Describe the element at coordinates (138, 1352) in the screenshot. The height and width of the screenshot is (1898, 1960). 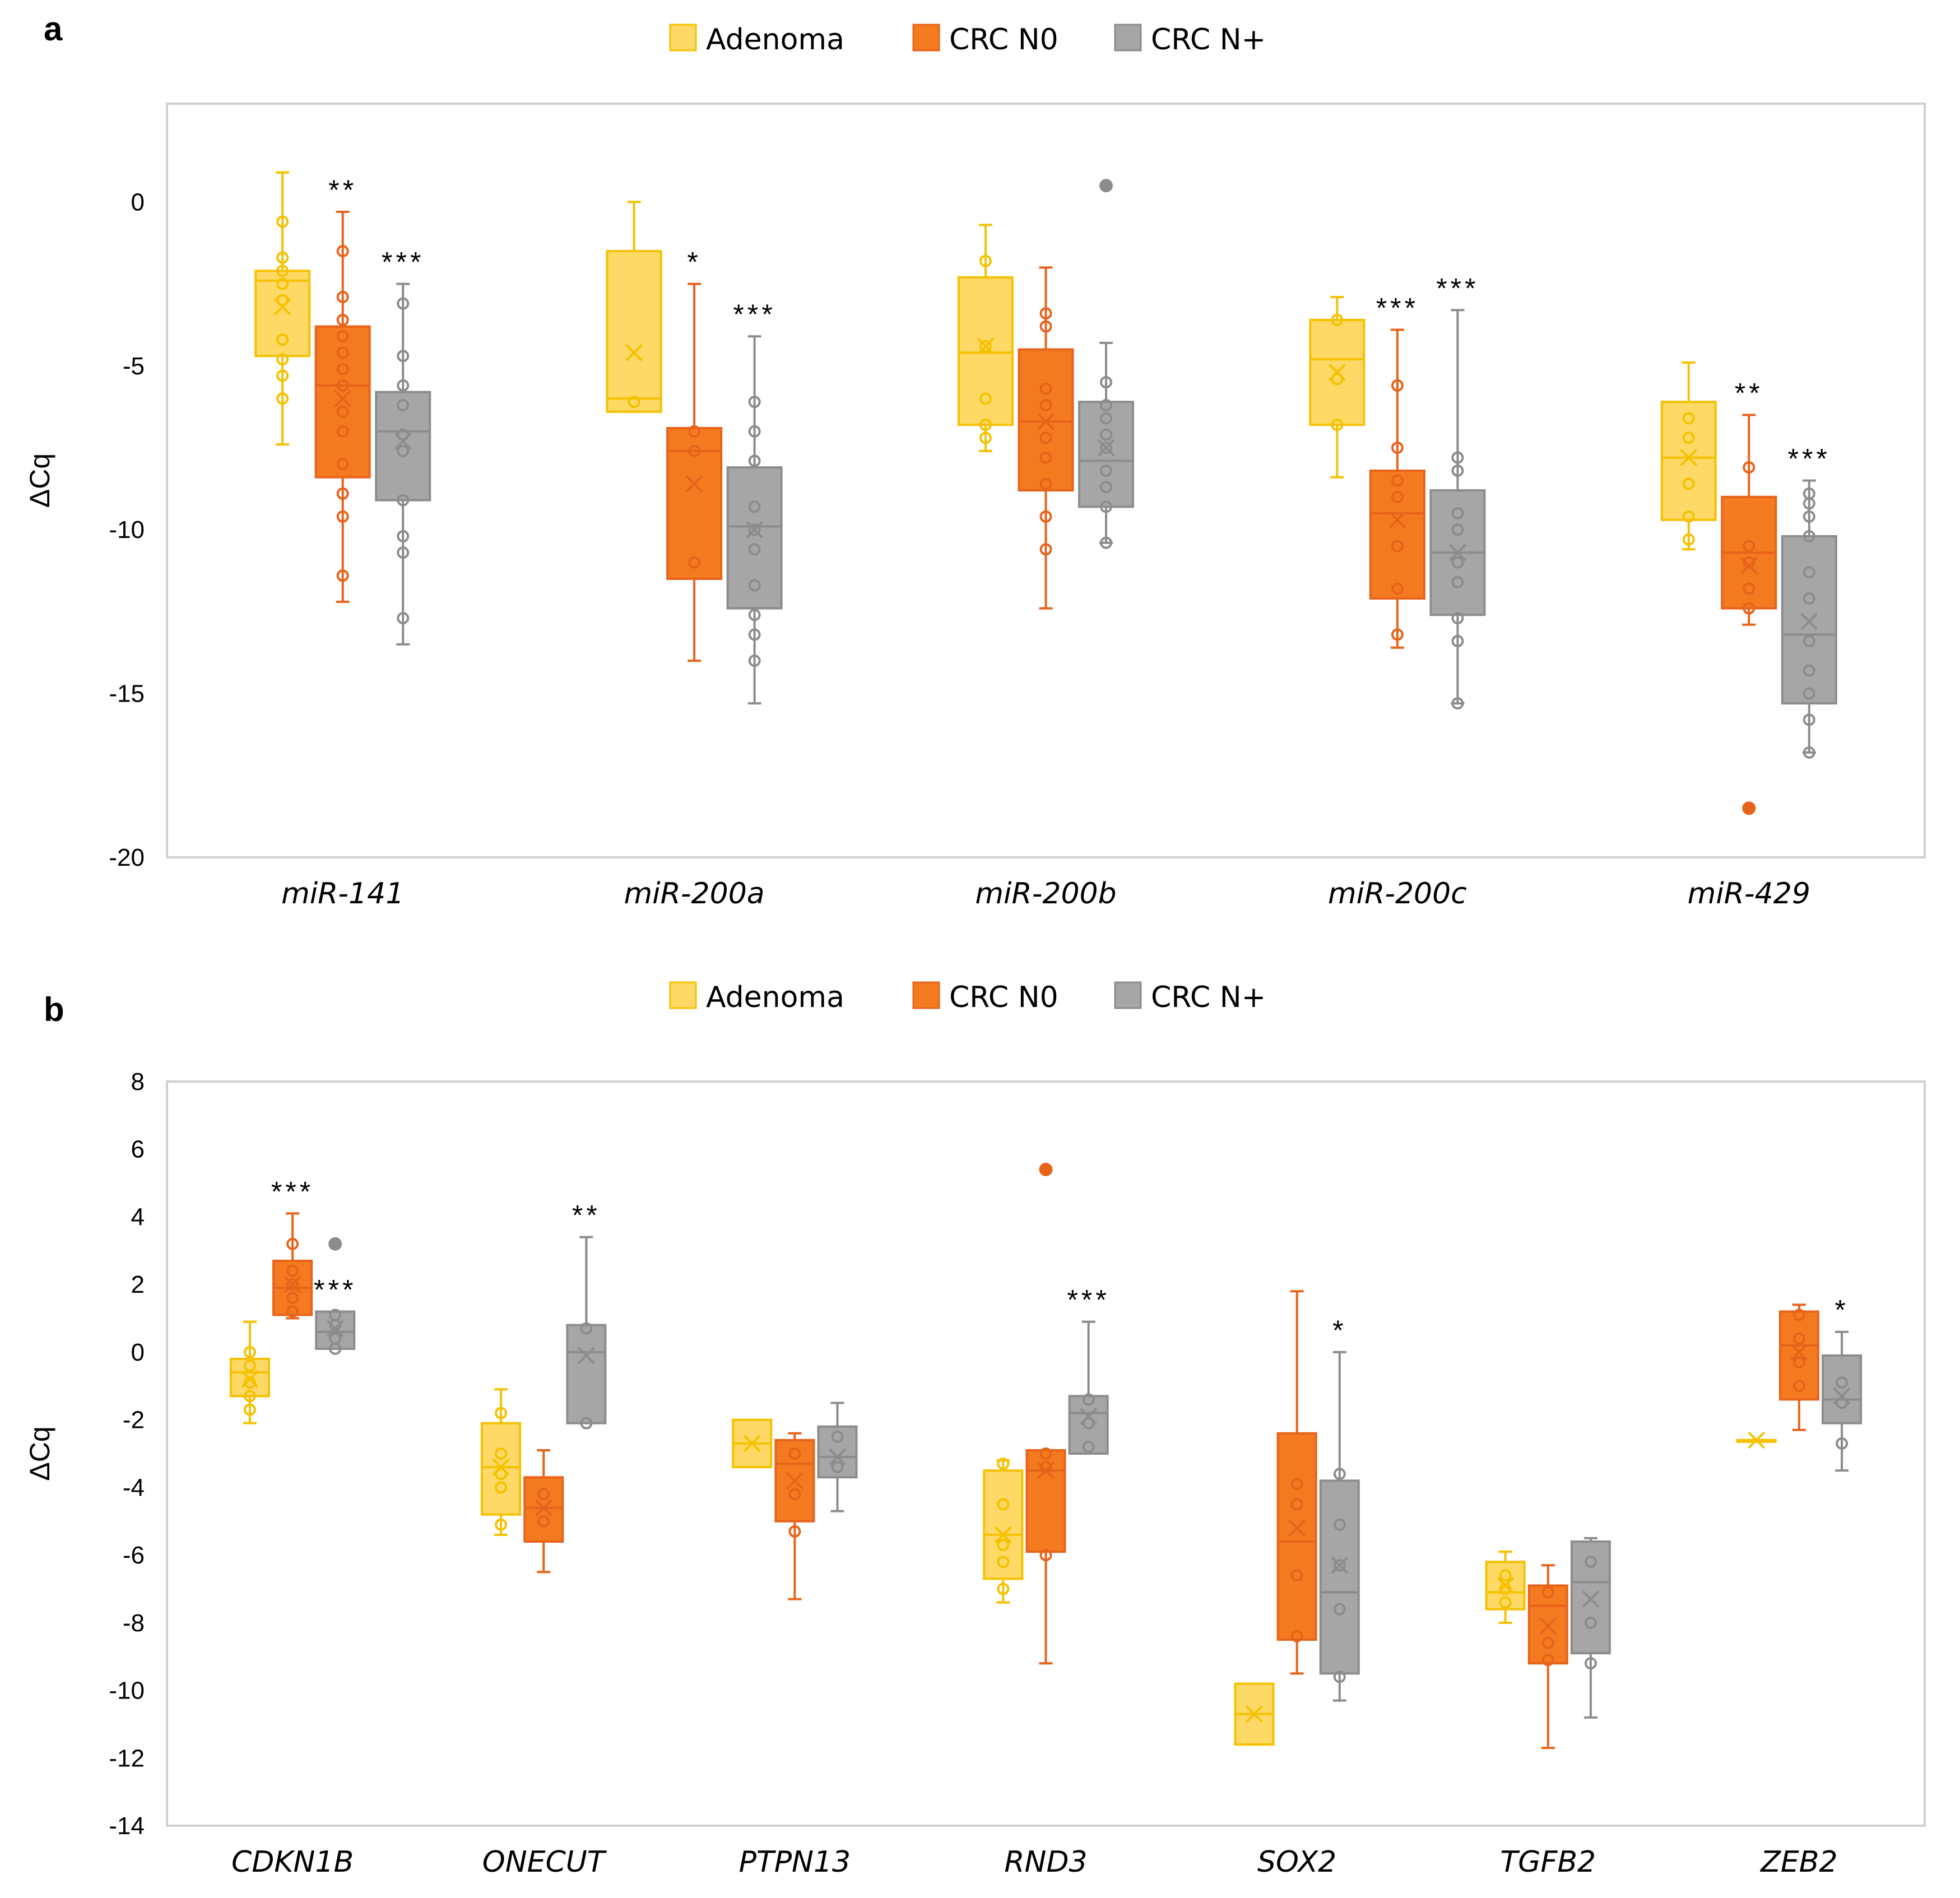
I see `y-tick-label: 0` at that location.